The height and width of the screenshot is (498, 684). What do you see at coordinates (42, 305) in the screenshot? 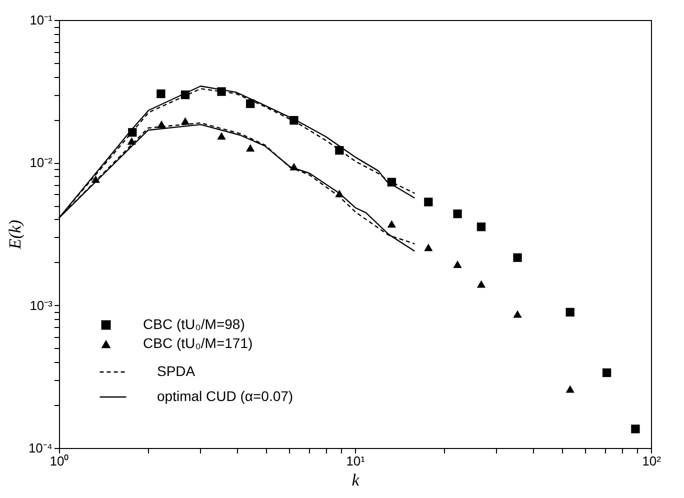
I see `y-tick-label: 10⁻³` at bounding box center [42, 305].